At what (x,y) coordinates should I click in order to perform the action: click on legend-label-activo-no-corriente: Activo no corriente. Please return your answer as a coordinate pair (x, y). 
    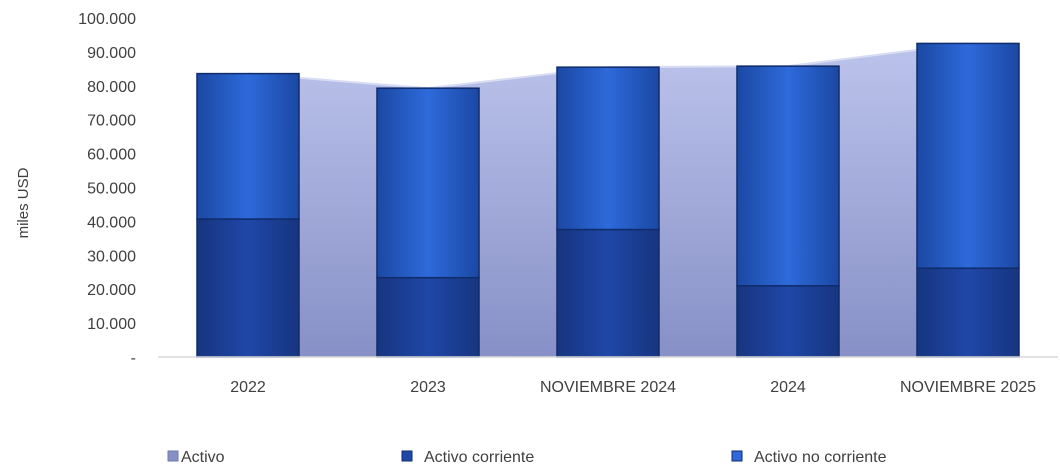
    Looking at the image, I should click on (820, 457).